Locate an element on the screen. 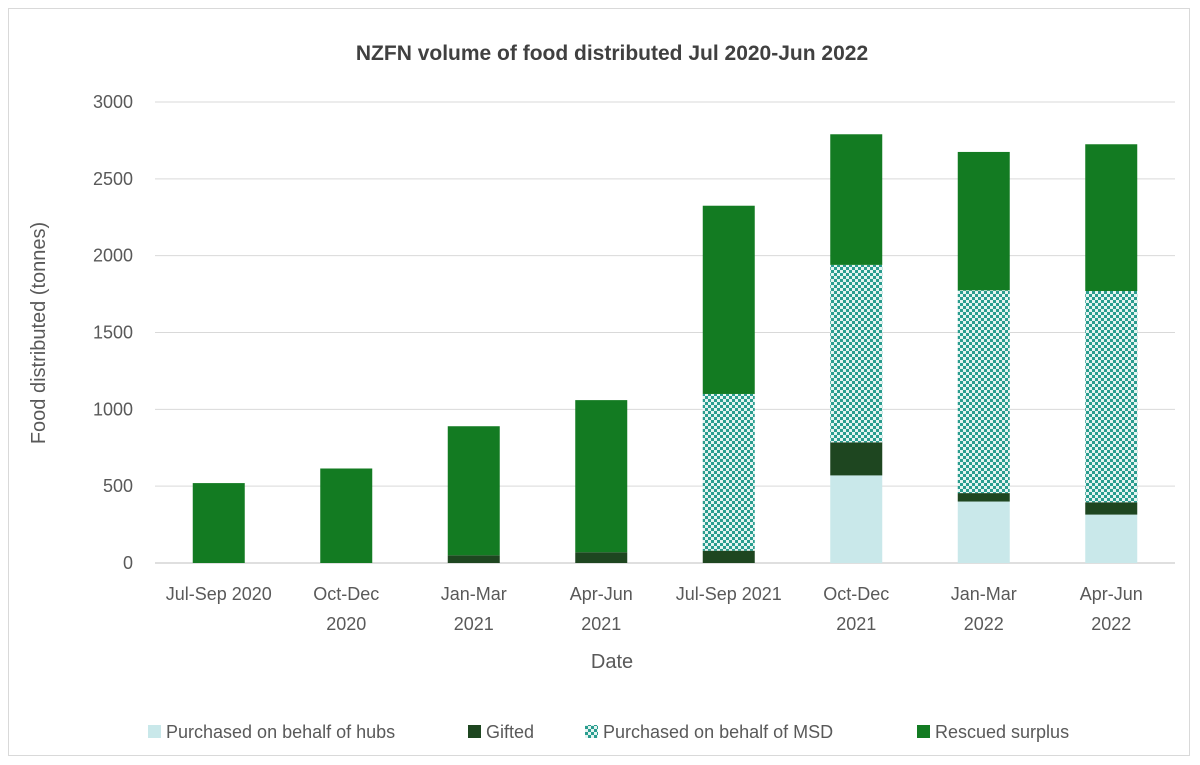 The image size is (1200, 765). y-tick-label: 3000 is located at coordinates (113, 102).